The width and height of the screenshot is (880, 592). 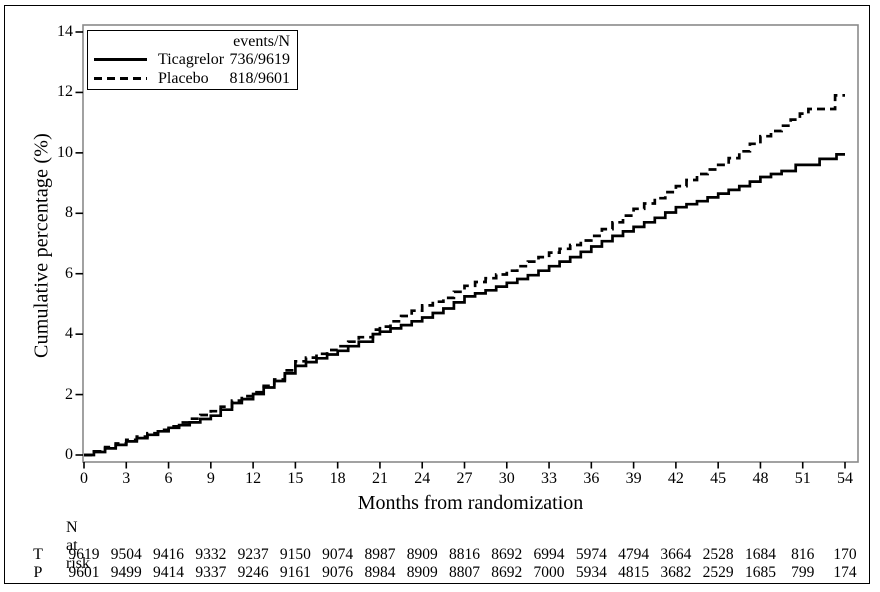 I want to click on risk-value: 4815, so click(x=634, y=572).